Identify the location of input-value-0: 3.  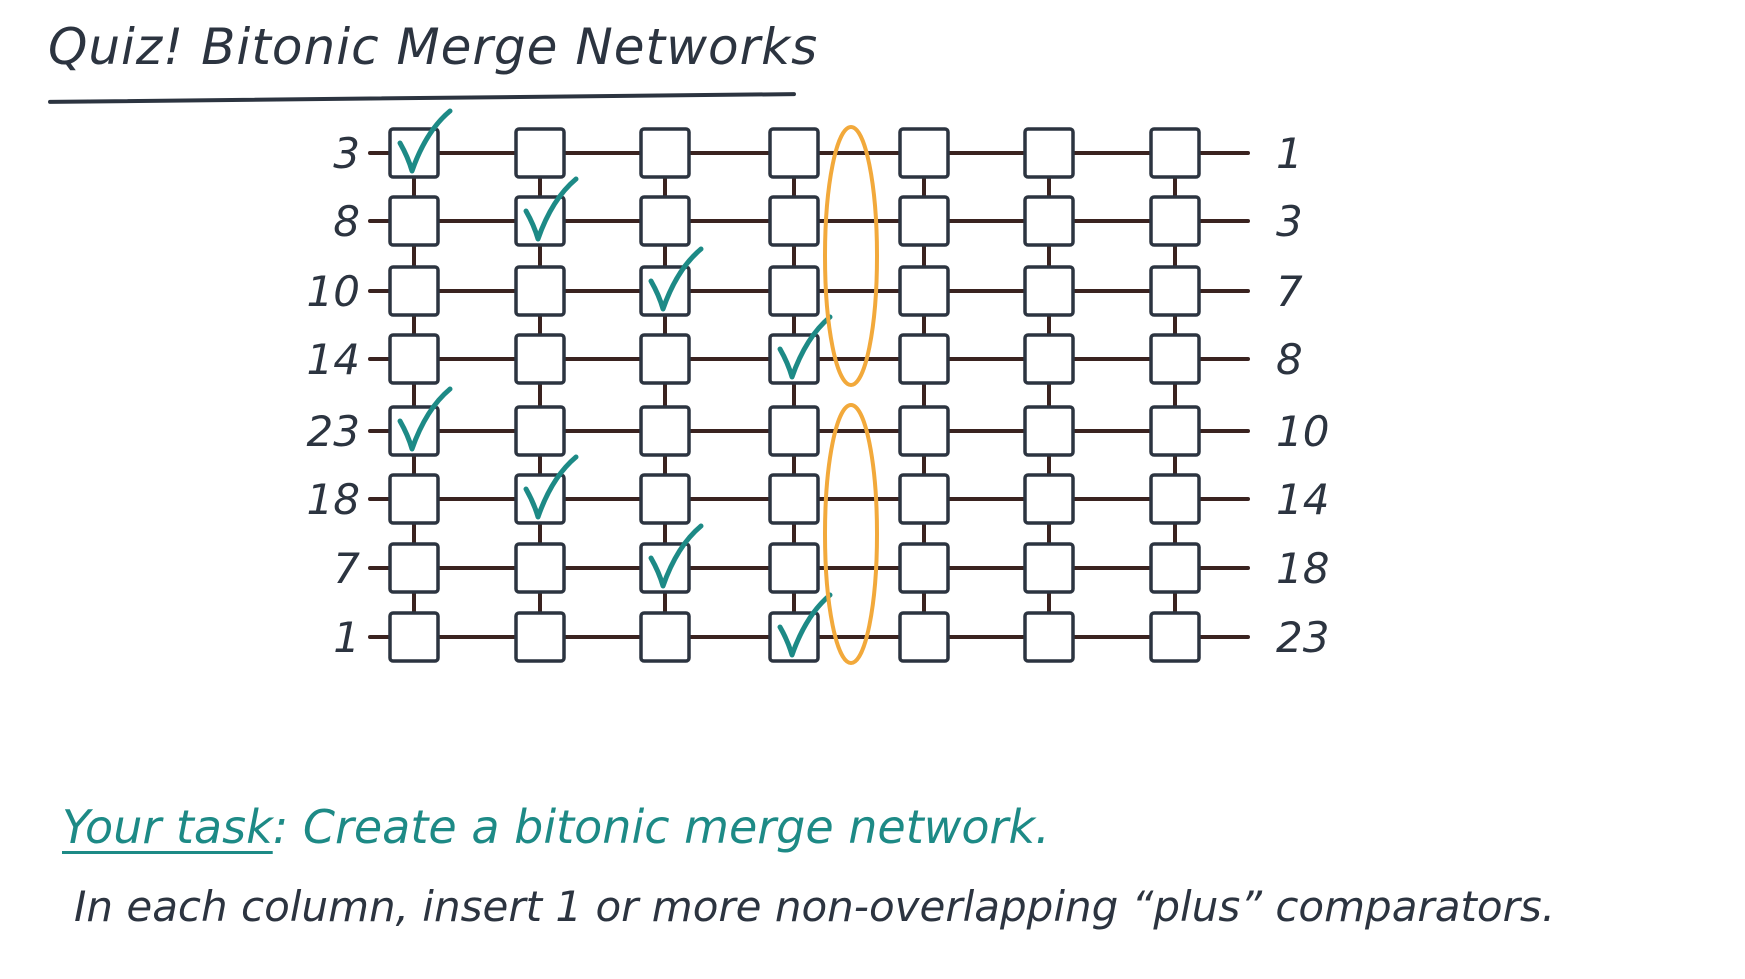
(346, 153).